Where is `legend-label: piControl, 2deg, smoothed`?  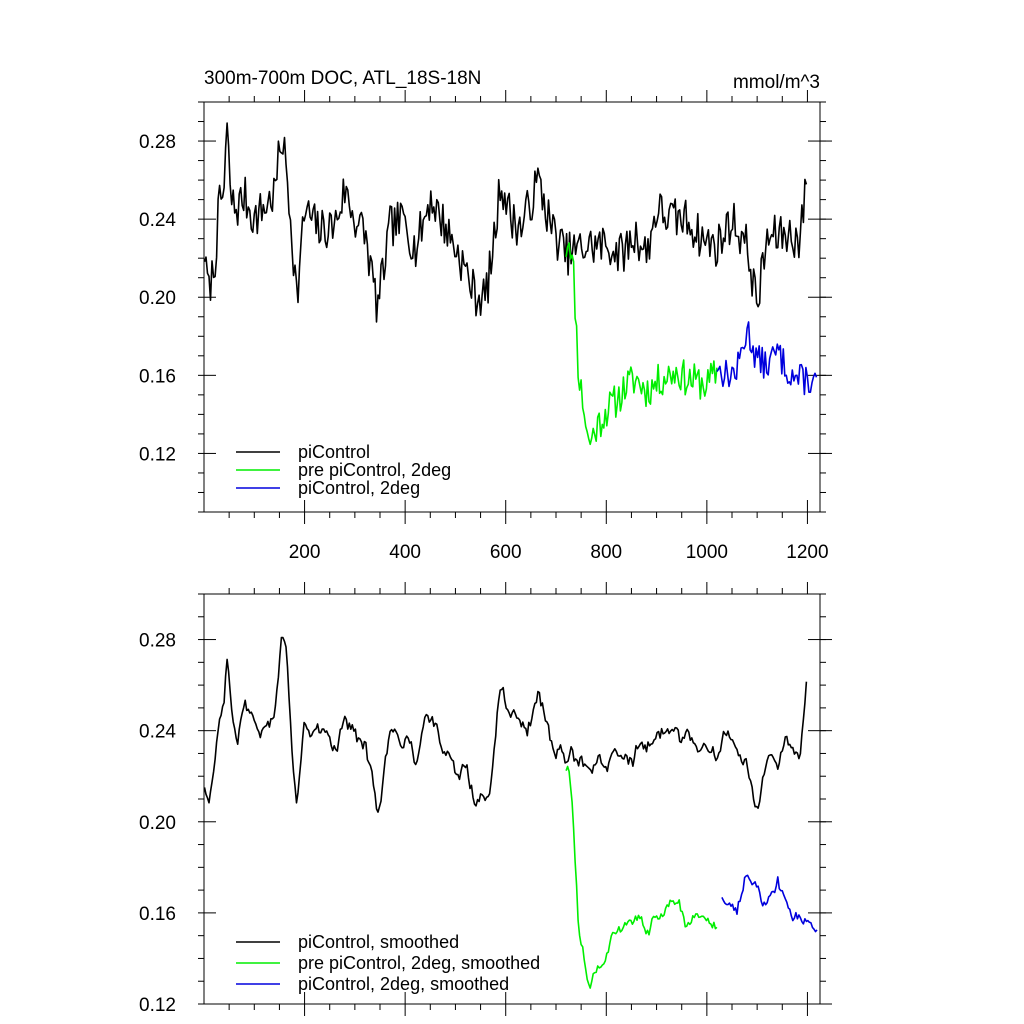 legend-label: piControl, 2deg, smoothed is located at coordinates (403, 984).